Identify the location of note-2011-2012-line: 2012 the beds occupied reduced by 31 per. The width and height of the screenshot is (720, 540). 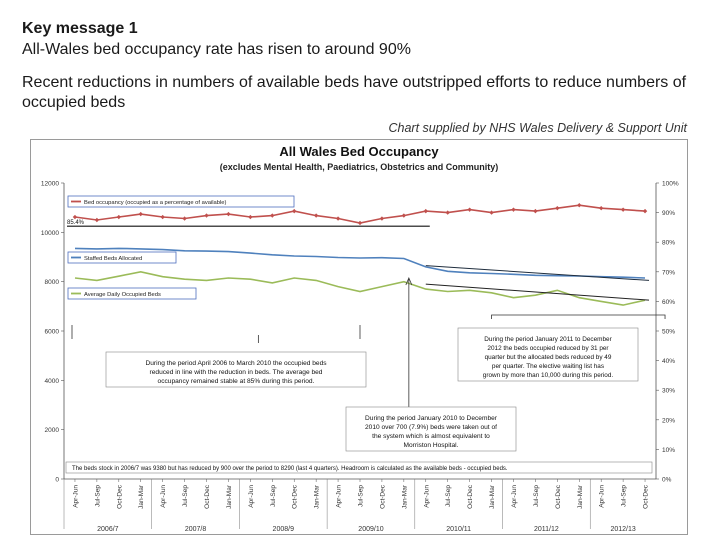
(548, 348).